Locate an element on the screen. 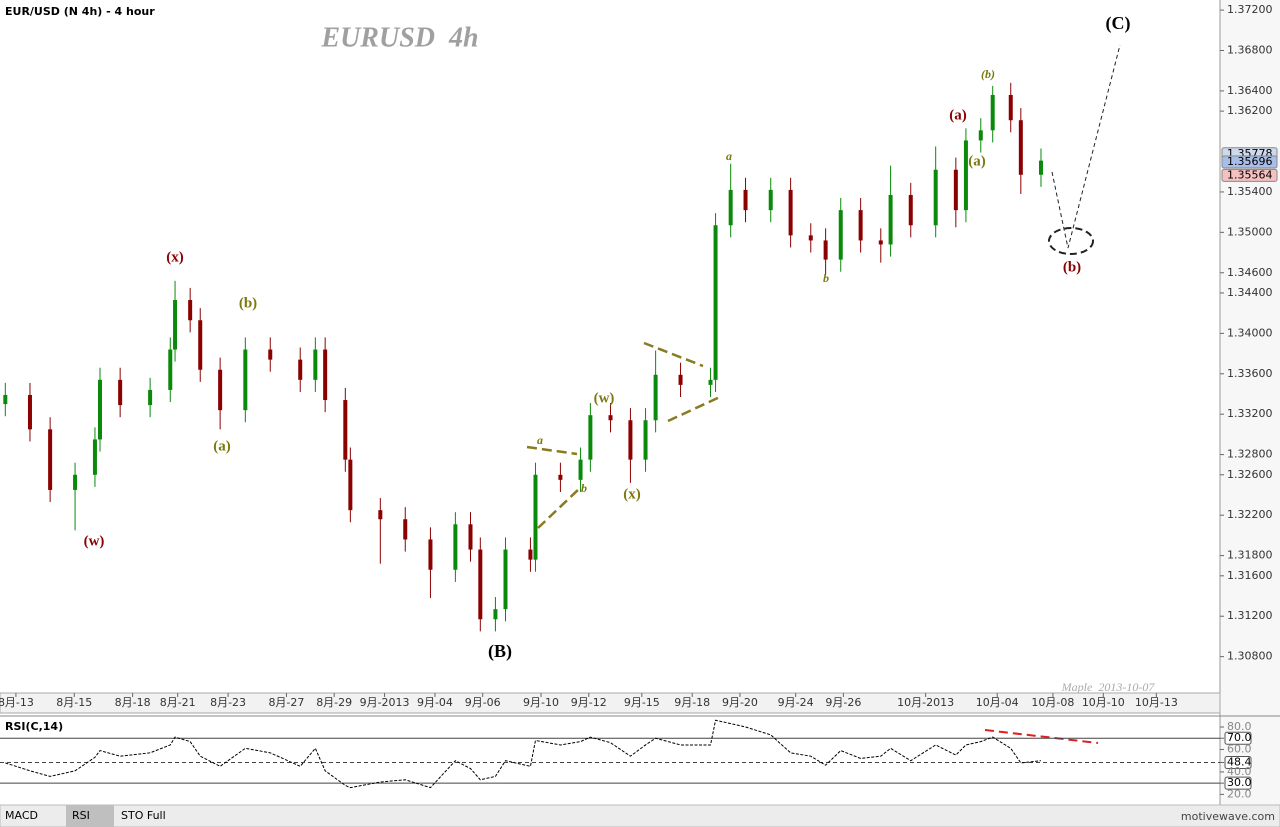 This screenshot has width=1280, height=827. tab-active-bg is located at coordinates (90, 816).